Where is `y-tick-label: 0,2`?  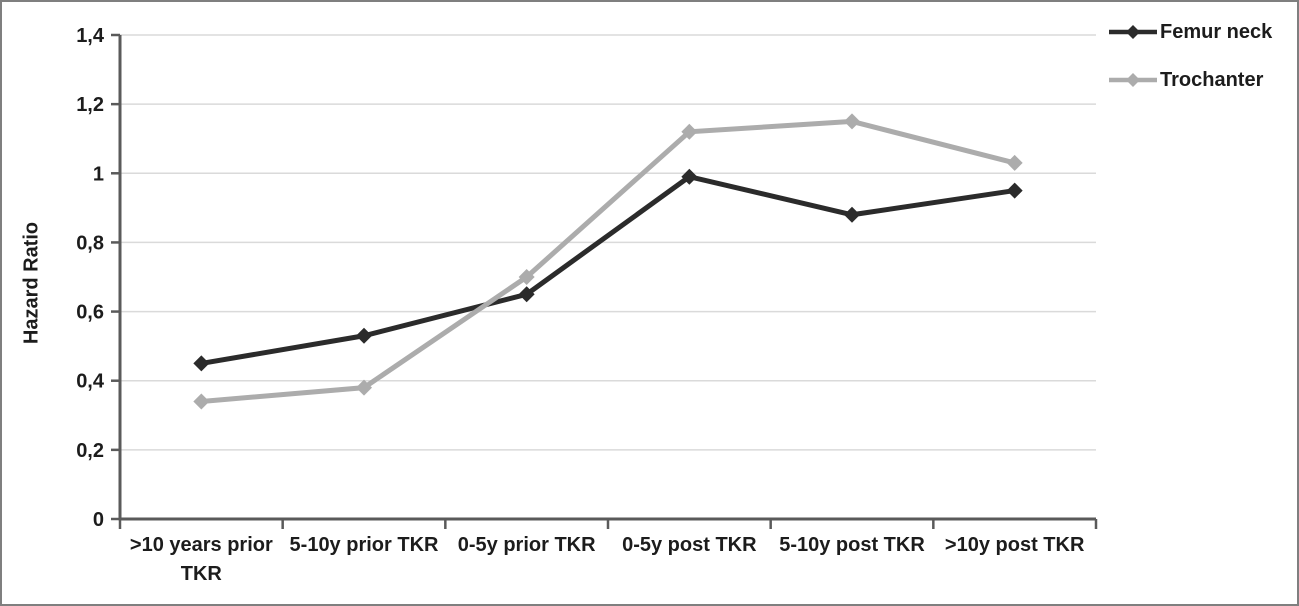 y-tick-label: 0,2 is located at coordinates (90, 451).